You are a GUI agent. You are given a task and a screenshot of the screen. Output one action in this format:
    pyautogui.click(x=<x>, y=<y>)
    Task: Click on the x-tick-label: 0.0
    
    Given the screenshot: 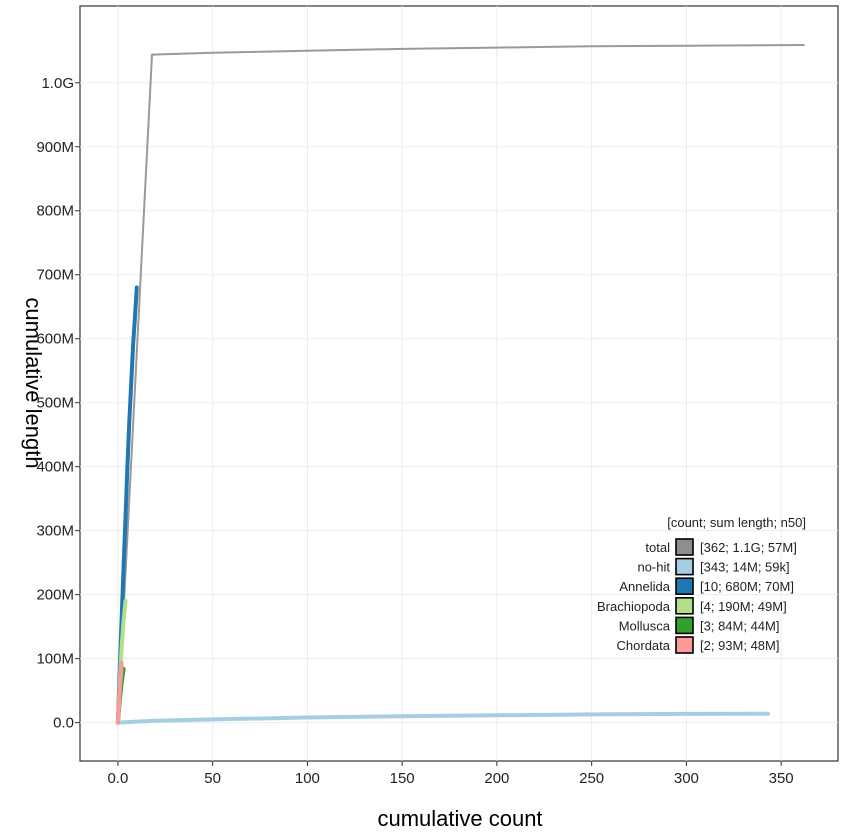 What is the action you would take?
    pyautogui.click(x=117, y=778)
    